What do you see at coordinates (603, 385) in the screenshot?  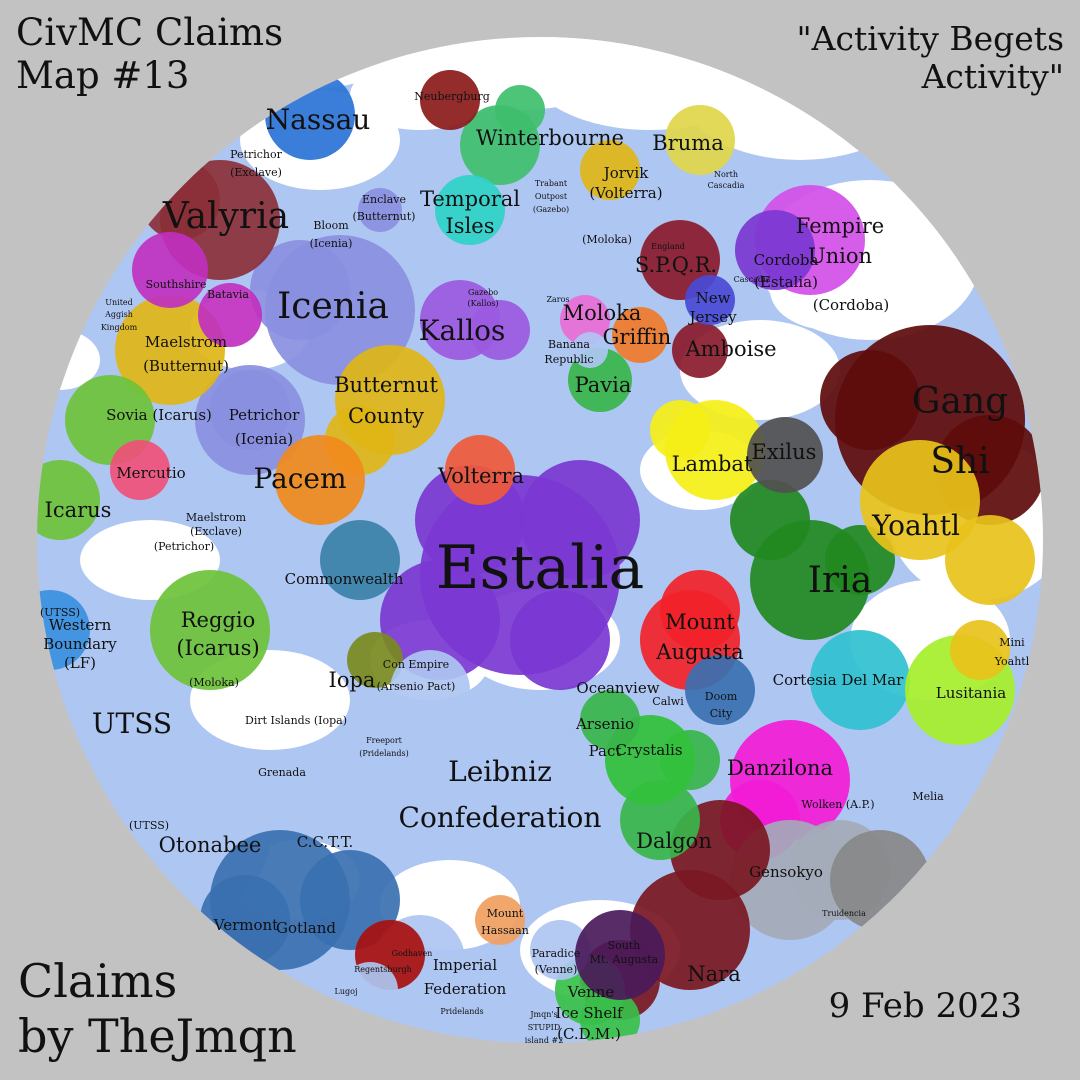 I see `region-label: Pavia` at bounding box center [603, 385].